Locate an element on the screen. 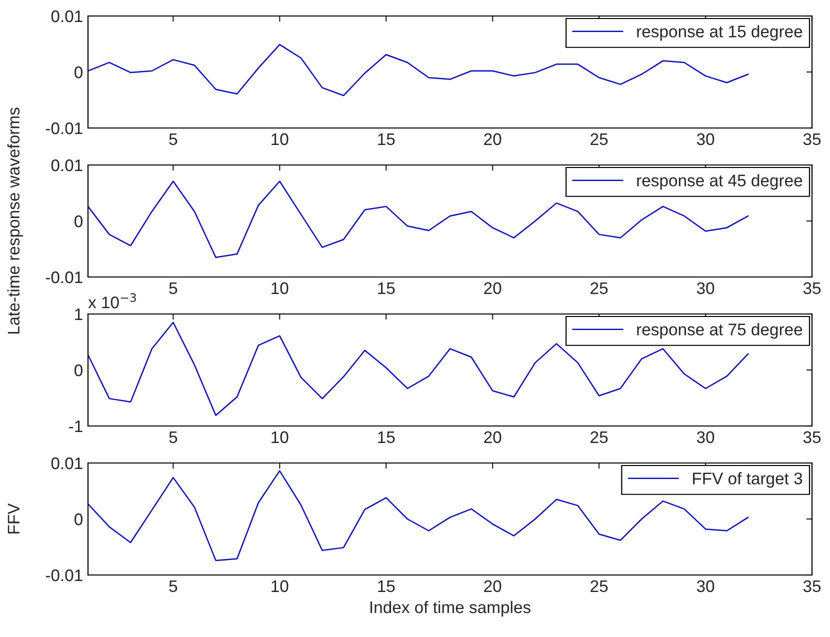 This screenshot has width=830, height=637. y-axis-title: Late-time response waveforms is located at coordinates (15, 221).